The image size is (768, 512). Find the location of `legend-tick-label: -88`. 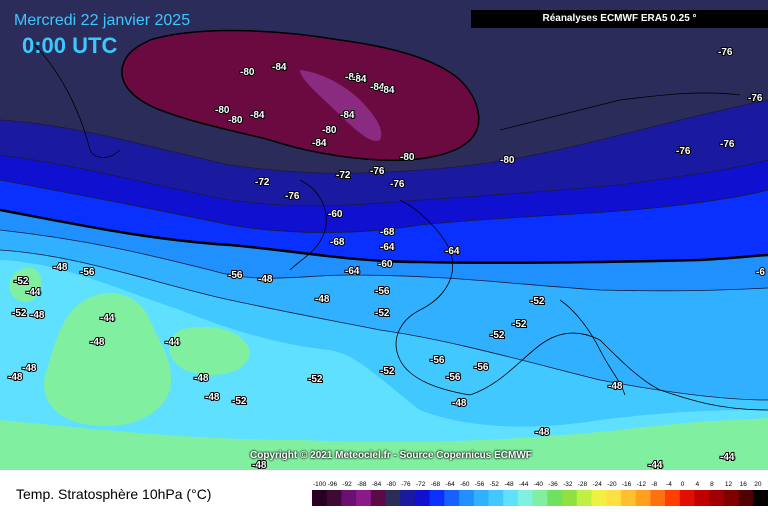

legend-tick-label: -88 is located at coordinates (362, 484).